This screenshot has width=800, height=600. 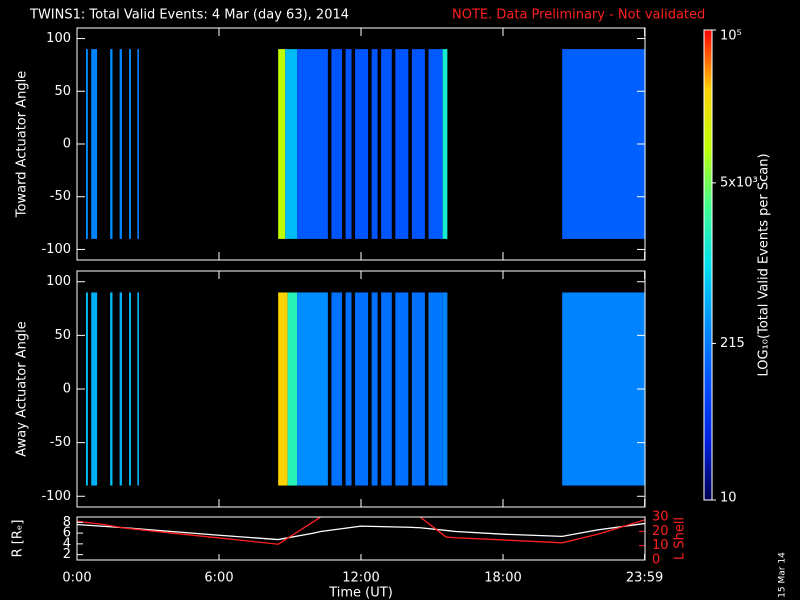 I want to click on line-l-shell, so click(x=361, y=531).